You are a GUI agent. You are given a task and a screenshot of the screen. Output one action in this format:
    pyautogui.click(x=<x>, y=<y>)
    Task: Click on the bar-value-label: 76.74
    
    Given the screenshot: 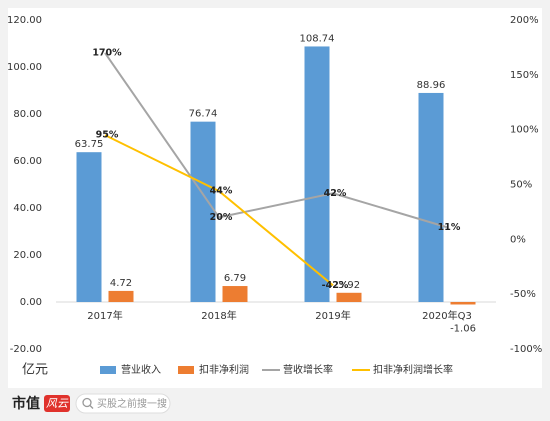 What is the action you would take?
    pyautogui.click(x=203, y=114)
    